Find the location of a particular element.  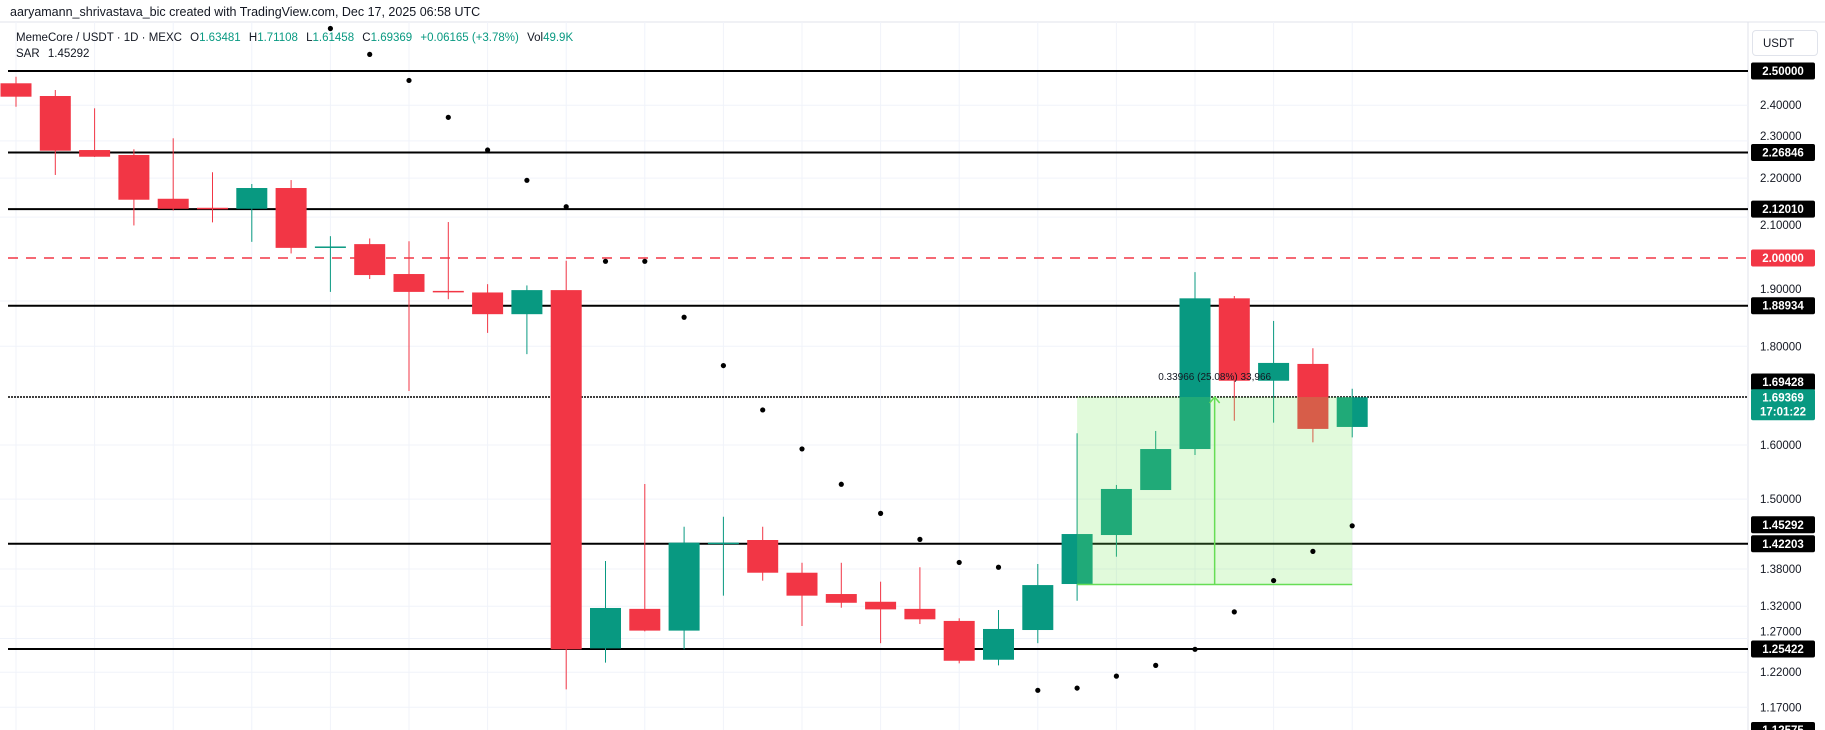

level-price-label: 2.12010 is located at coordinates (1783, 210).